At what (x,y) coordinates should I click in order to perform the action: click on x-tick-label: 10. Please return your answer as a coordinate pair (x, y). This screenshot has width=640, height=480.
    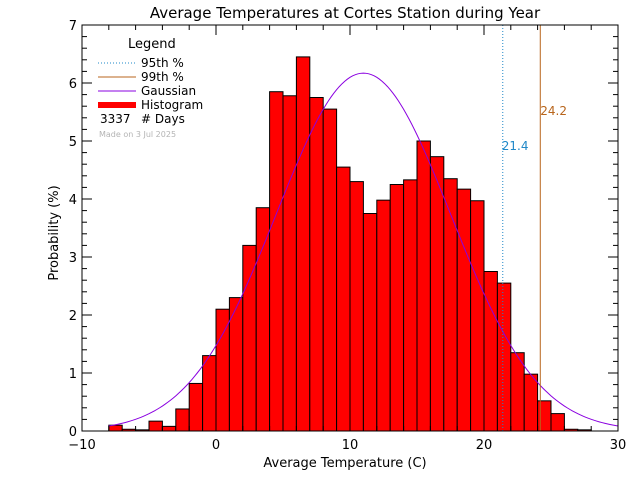
    Looking at the image, I should click on (350, 445).